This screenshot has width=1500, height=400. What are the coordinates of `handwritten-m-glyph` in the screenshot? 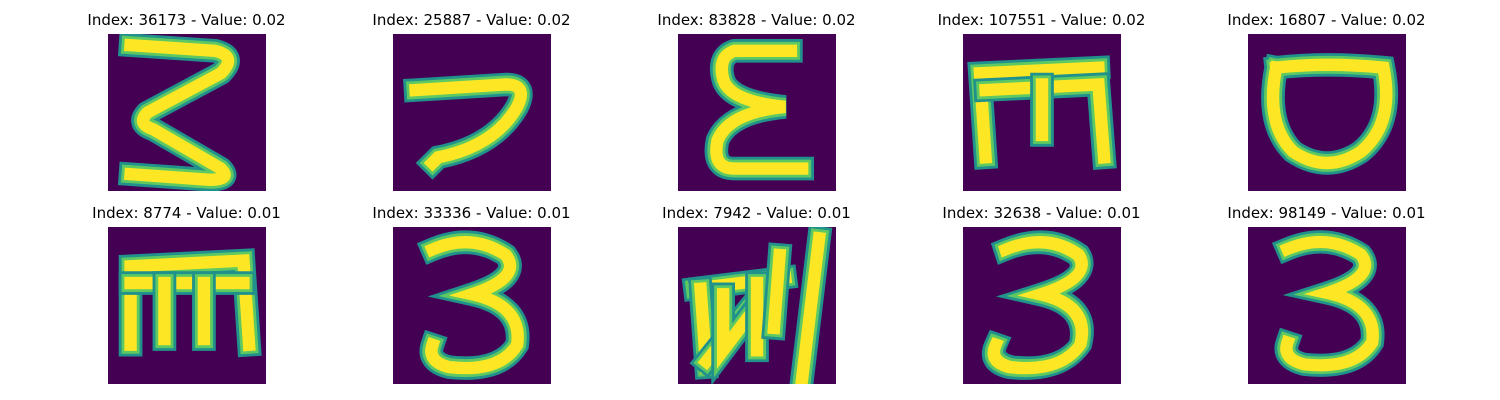 It's located at (187, 305).